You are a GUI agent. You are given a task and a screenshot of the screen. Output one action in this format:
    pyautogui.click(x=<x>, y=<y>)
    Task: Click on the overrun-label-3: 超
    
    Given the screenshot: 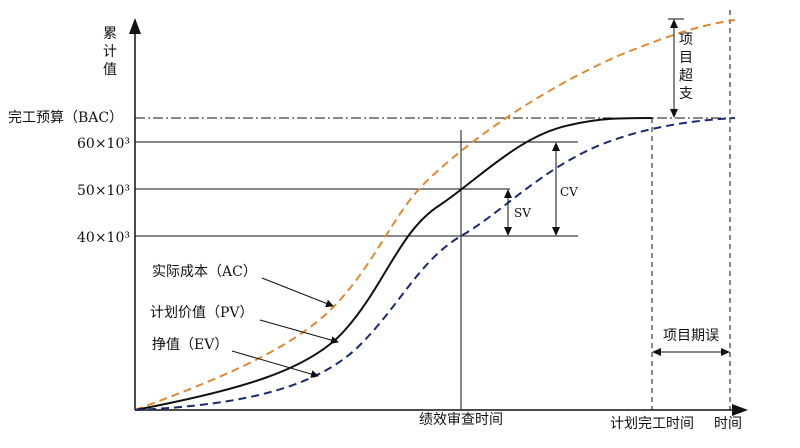 What is the action you would take?
    pyautogui.click(x=686, y=76)
    